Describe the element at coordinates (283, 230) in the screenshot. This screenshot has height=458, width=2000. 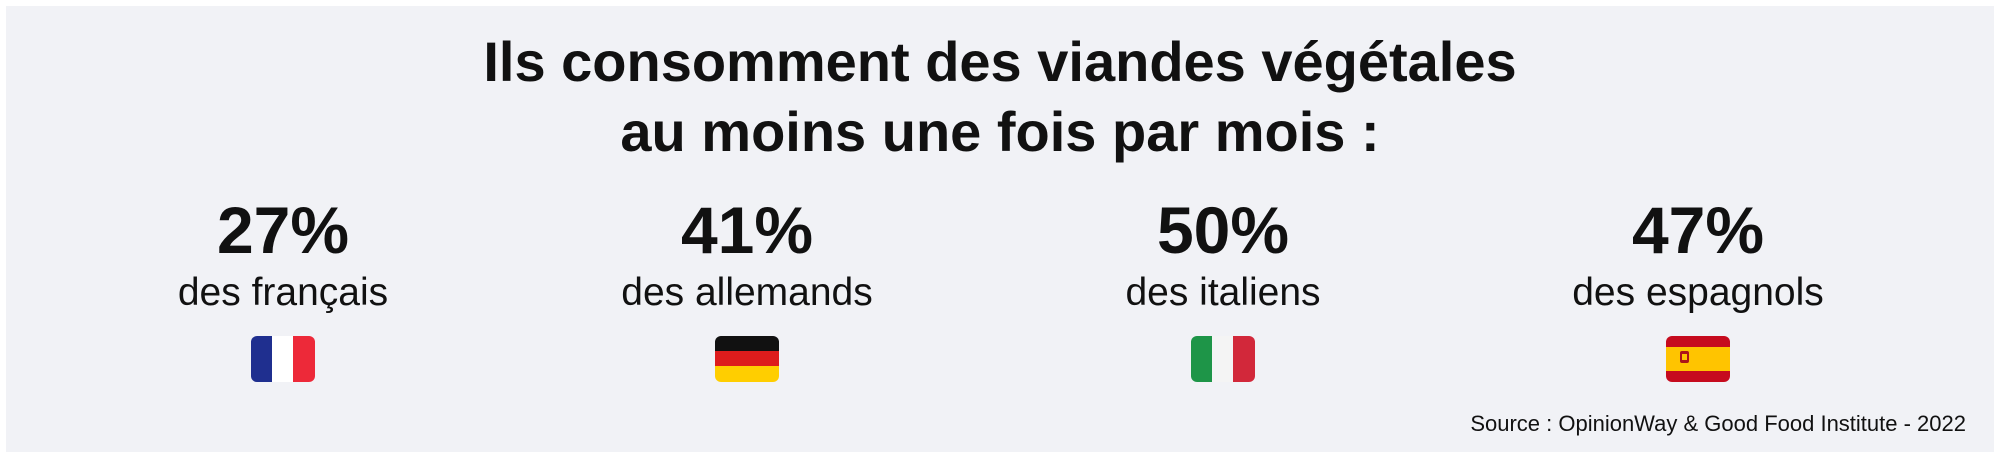
I see `stat-value: 27%` at that location.